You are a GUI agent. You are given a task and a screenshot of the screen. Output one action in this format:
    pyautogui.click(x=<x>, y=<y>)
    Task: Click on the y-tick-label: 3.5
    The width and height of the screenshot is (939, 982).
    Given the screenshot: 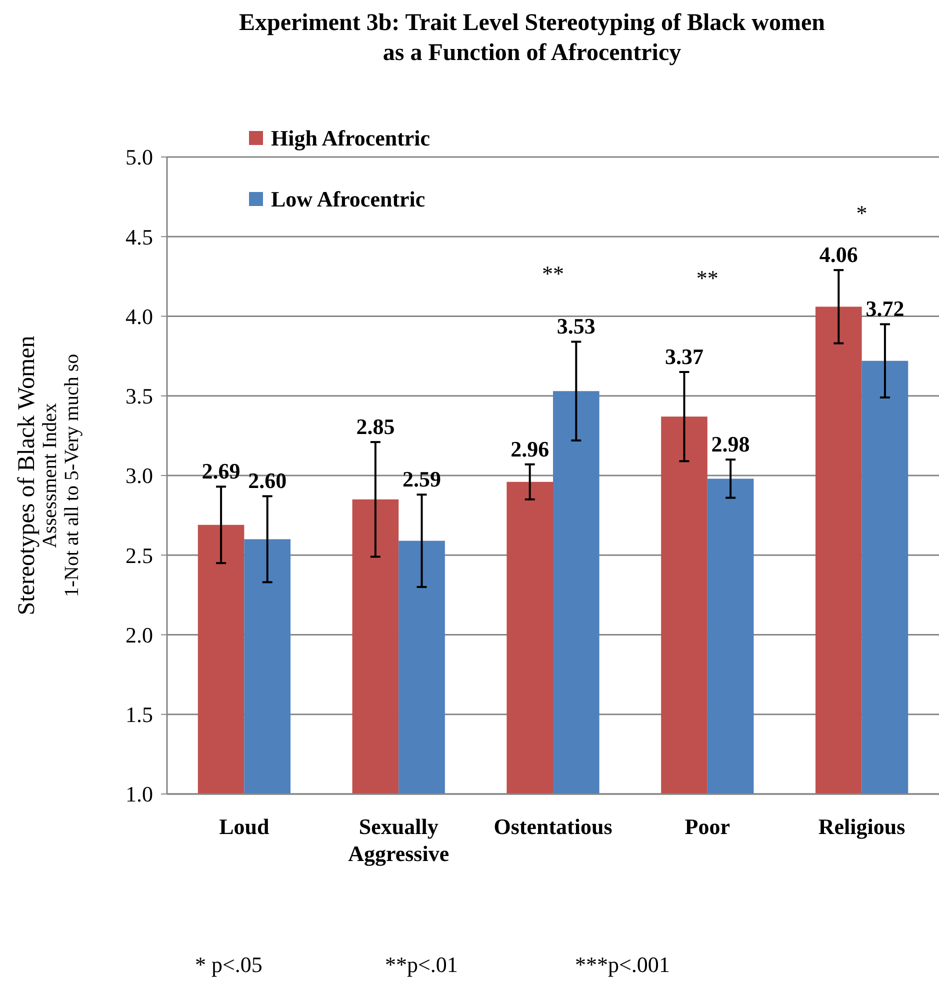 What is the action you would take?
    pyautogui.click(x=139, y=396)
    